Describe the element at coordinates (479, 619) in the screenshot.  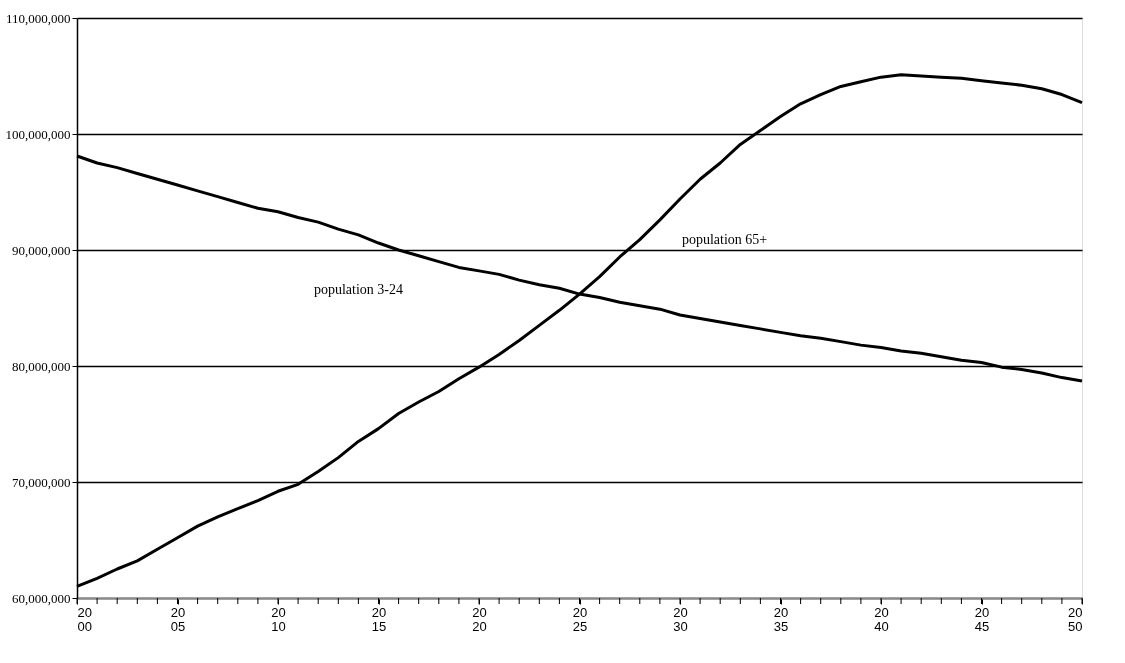
I see `x-tick-label: 20 20` at that location.